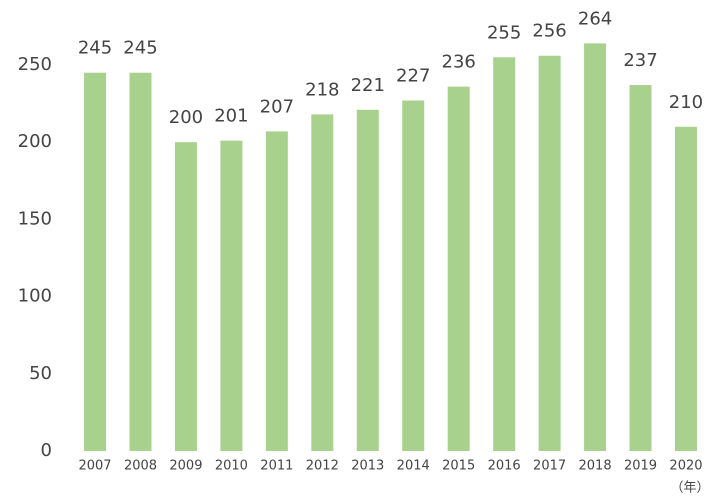 This screenshot has height=500, width=711. What do you see at coordinates (277, 106) in the screenshot?
I see `value-label: 207` at bounding box center [277, 106].